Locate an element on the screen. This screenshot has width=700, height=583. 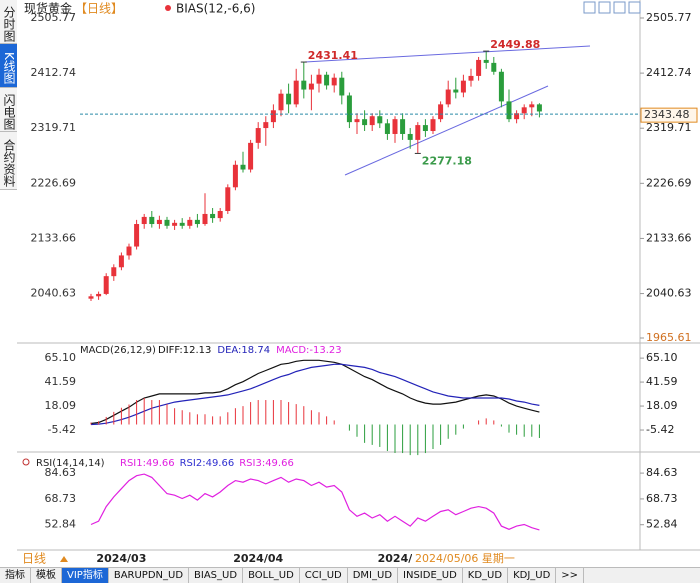
trend-line is located at coordinates (447, 54).